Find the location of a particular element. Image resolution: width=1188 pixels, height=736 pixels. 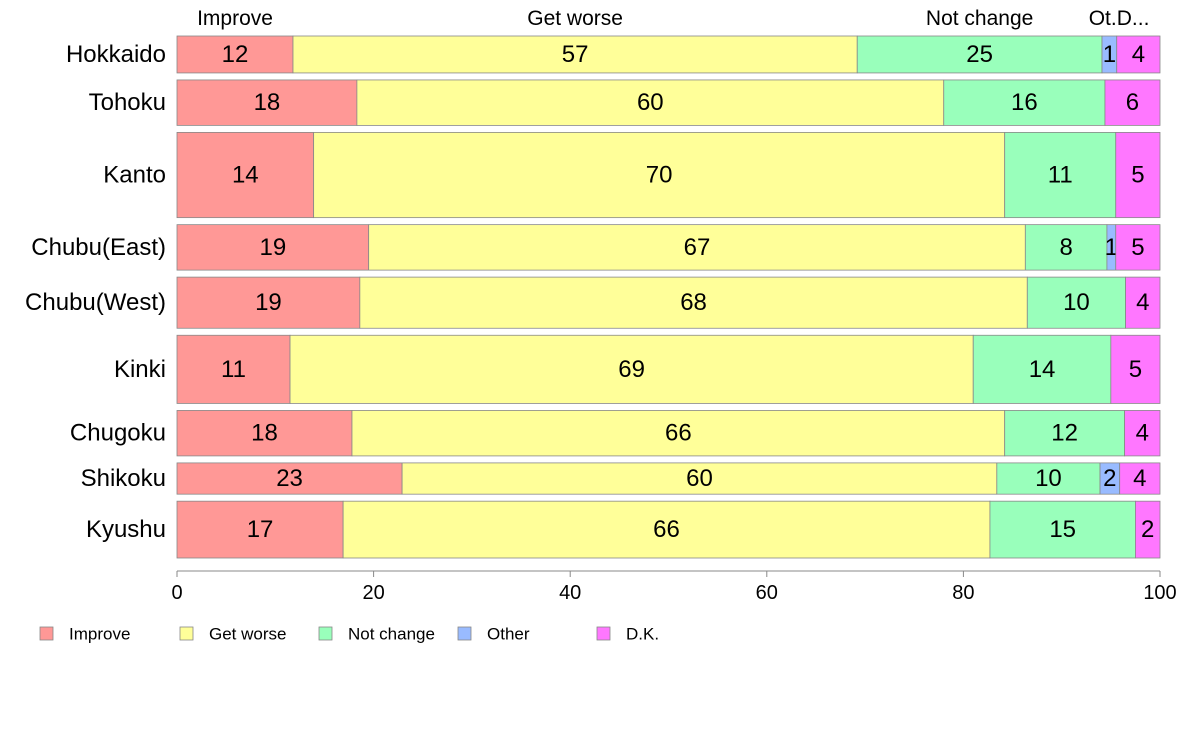

legend-label: Other is located at coordinates (508, 634).